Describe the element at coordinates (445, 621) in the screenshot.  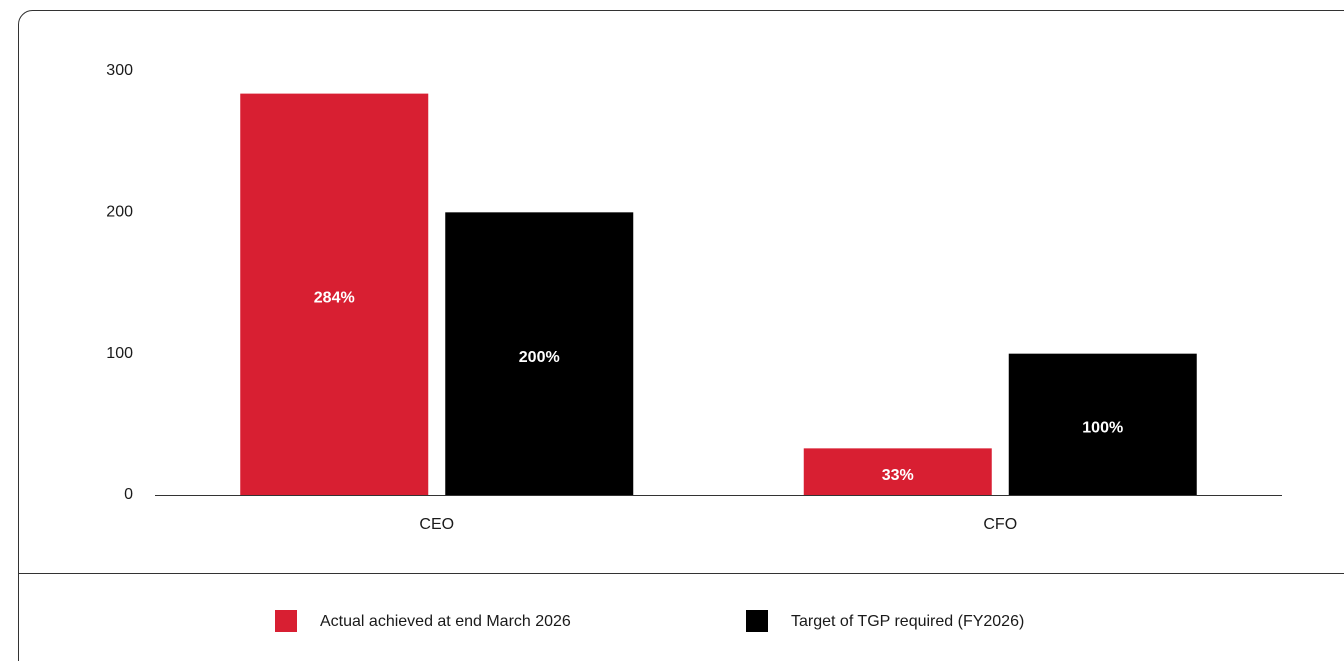
I see `legend-label: Actual achieved at end March 2026` at that location.